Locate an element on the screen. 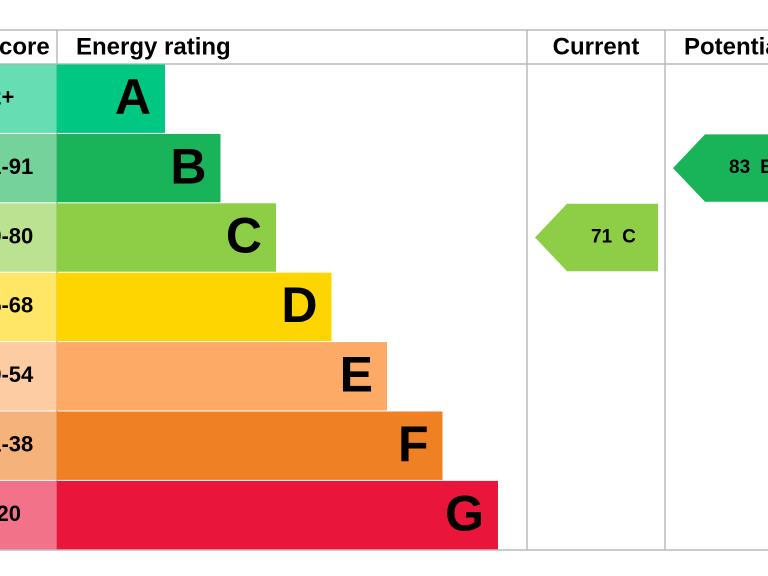  score-range: 69-80 is located at coordinates (16, 235).